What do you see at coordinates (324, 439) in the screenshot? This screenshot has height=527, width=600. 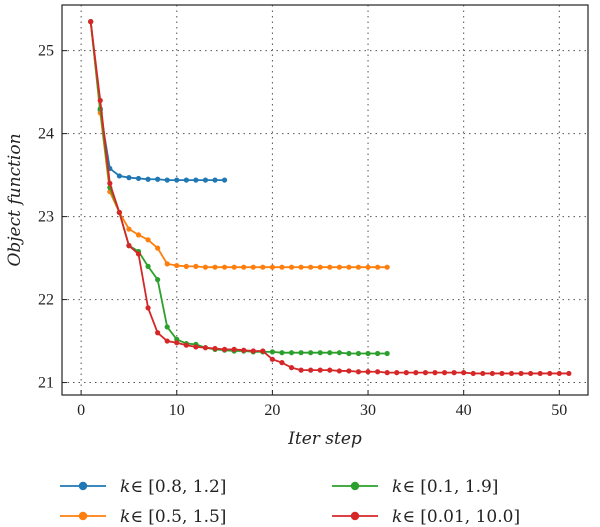 I see `x-axis-title: Iter step` at bounding box center [324, 439].